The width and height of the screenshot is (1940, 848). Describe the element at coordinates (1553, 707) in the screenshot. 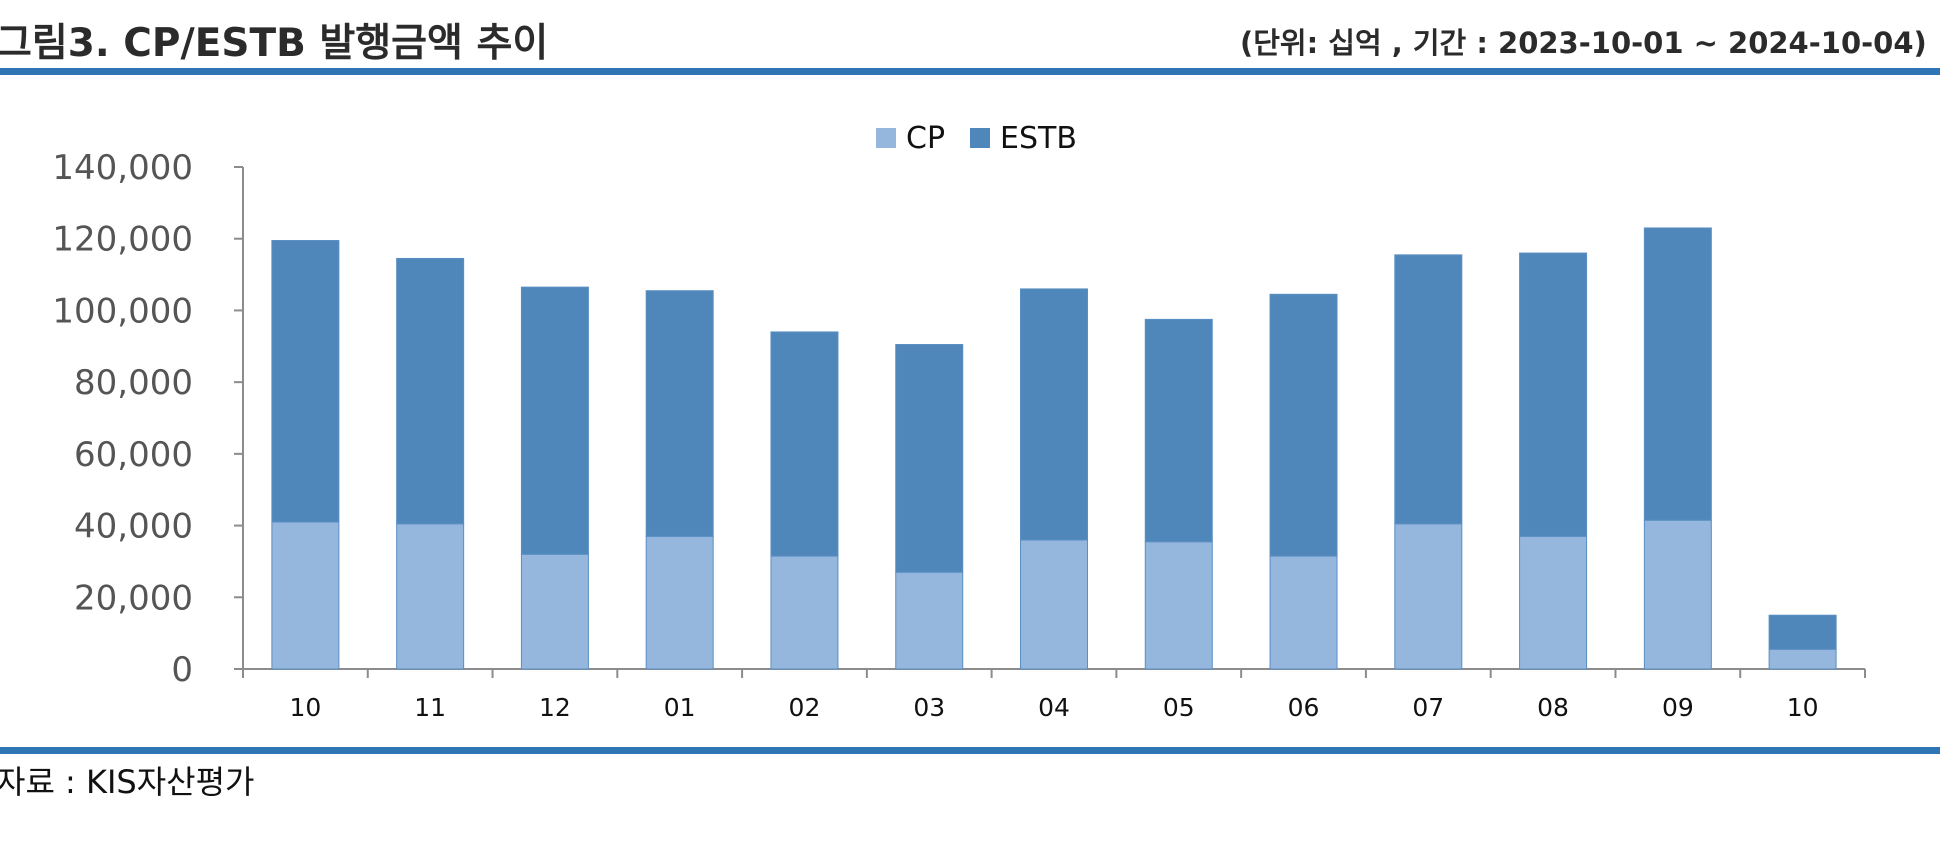

I see `x-tick-label: 08` at that location.